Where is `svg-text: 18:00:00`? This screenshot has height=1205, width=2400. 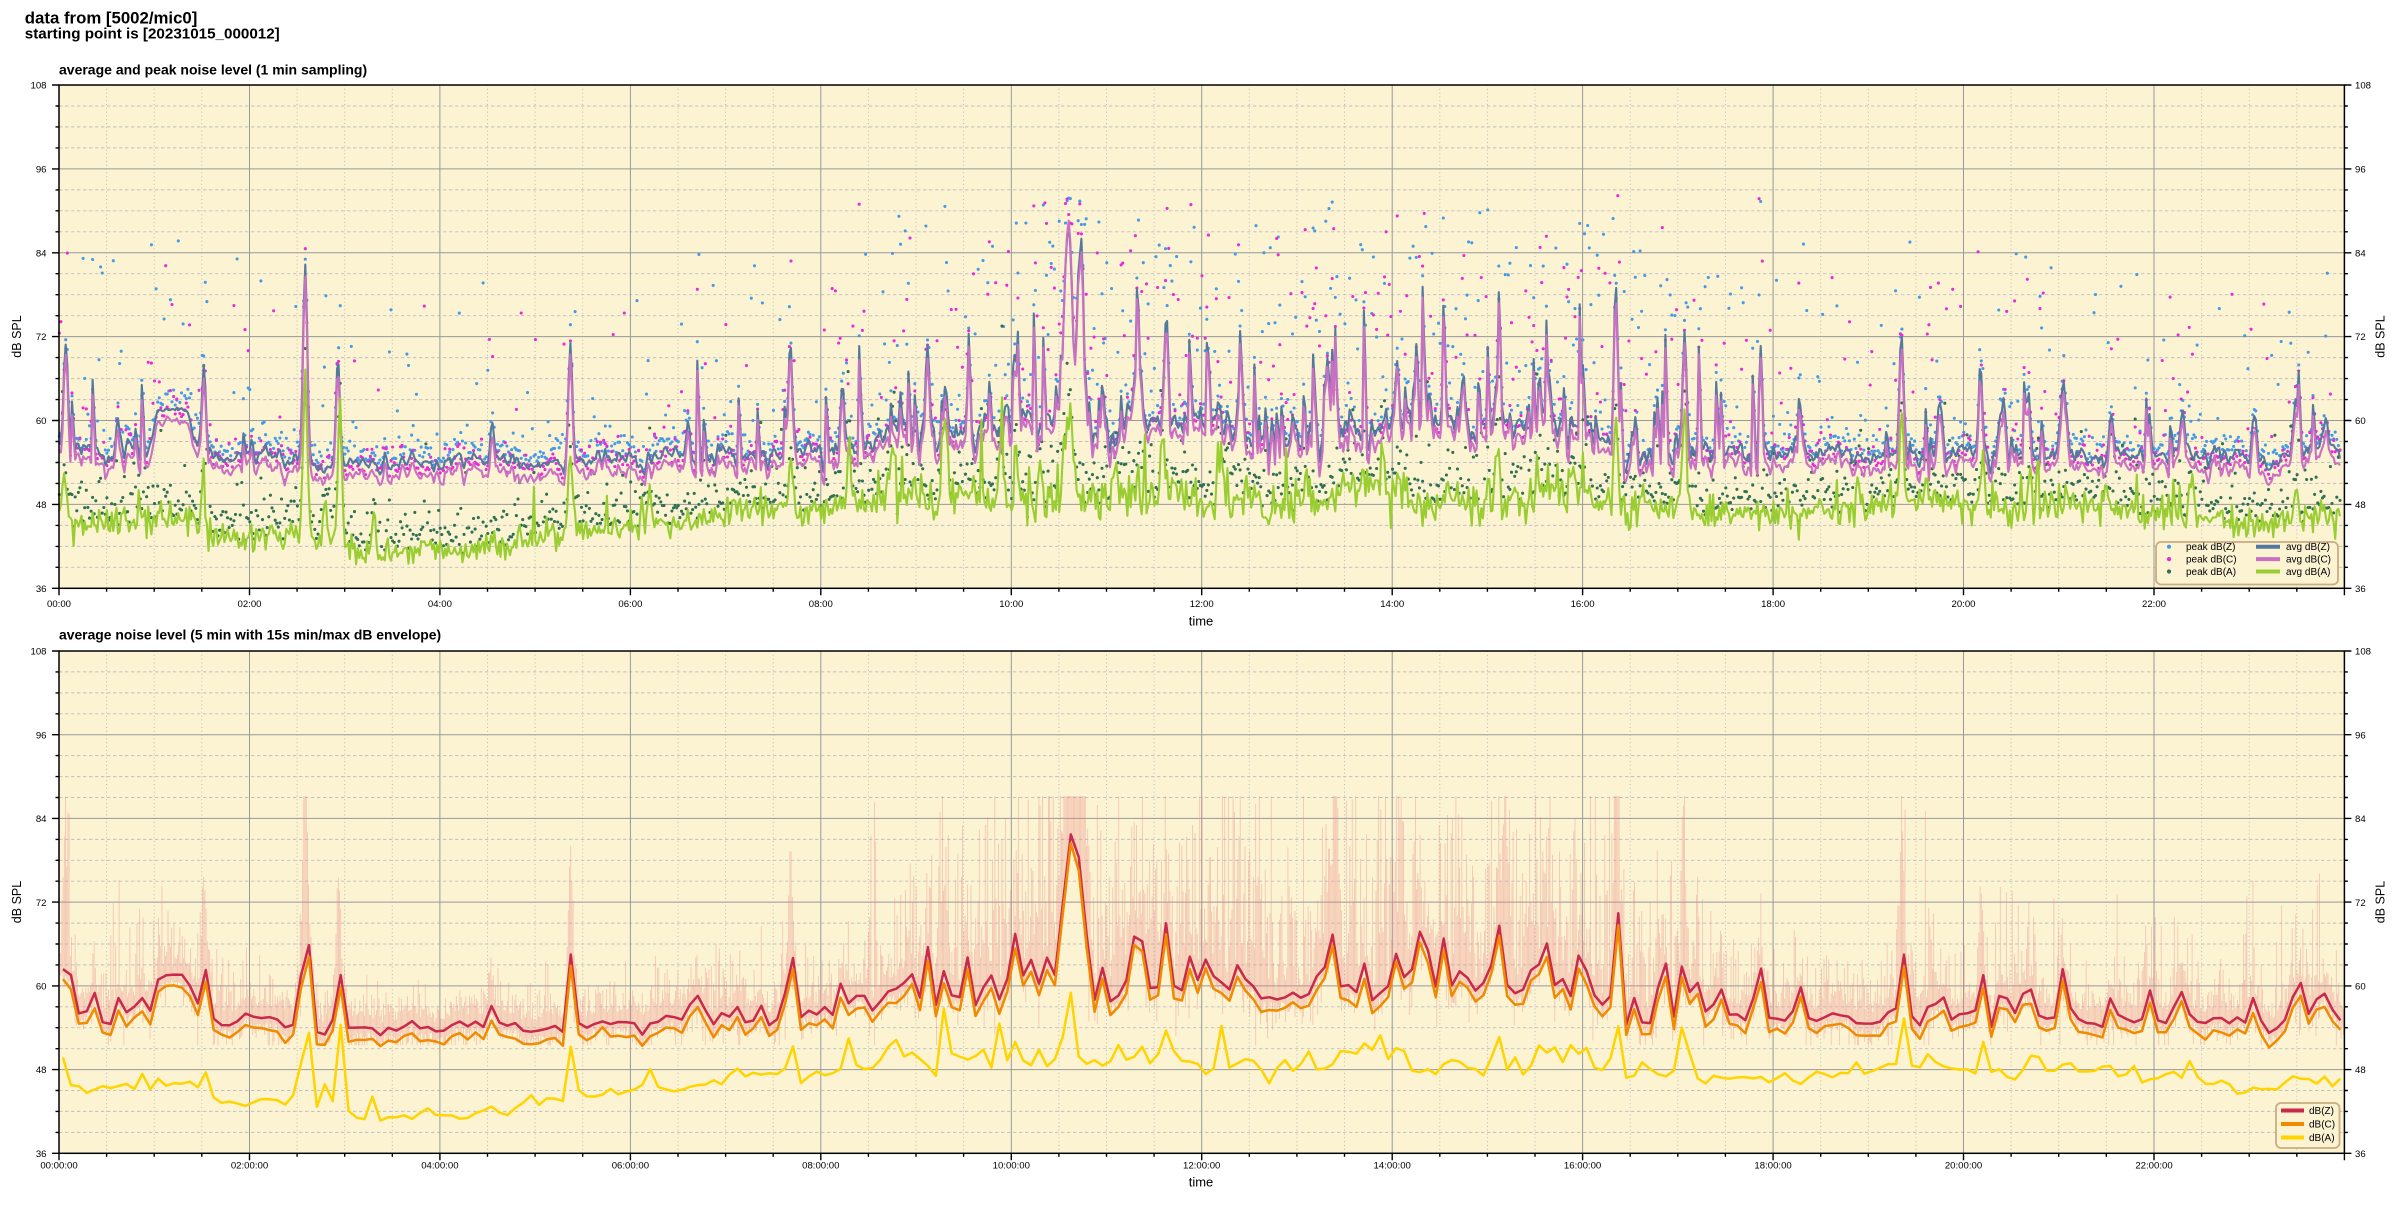
svg-text: 18:00:00 is located at coordinates (1772, 1166).